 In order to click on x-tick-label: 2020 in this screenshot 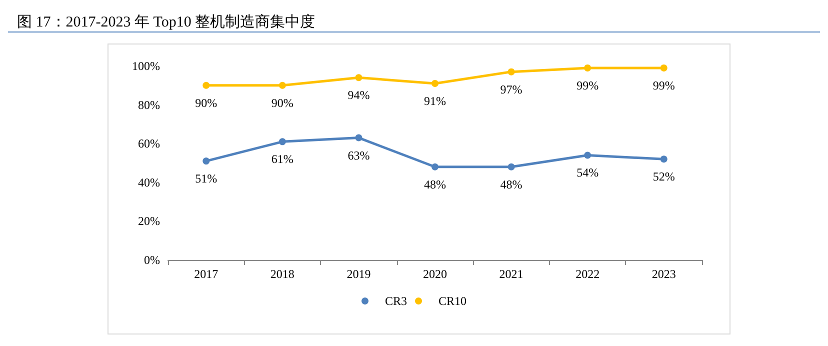, I will do `click(435, 274)`.